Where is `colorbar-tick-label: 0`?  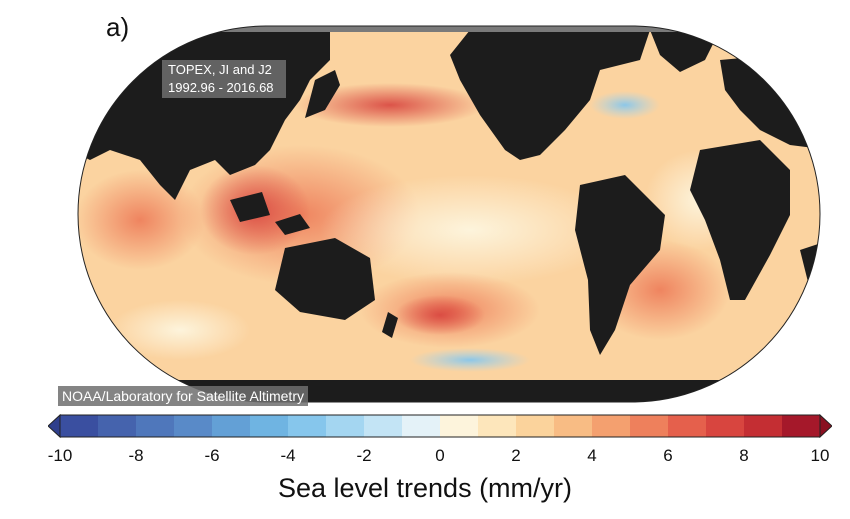 colorbar-tick-label: 0 is located at coordinates (440, 455).